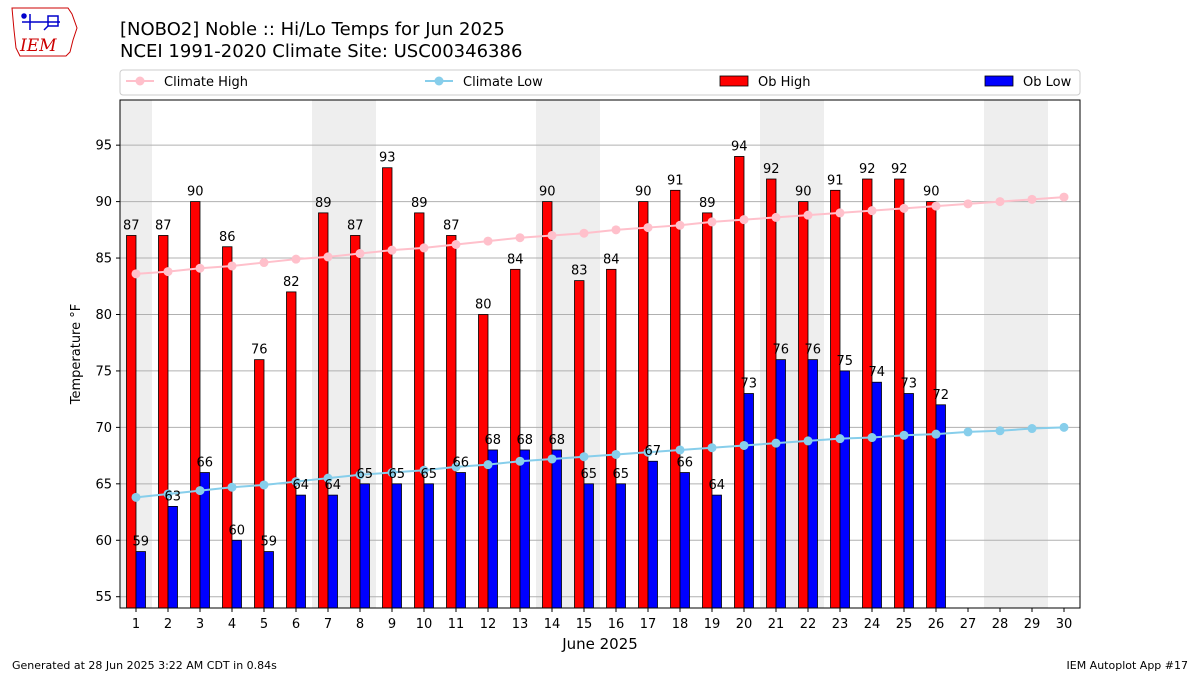 The width and height of the screenshot is (1200, 675). Describe the element at coordinates (136, 624) in the screenshot. I see `x-tick-label: 1` at that location.